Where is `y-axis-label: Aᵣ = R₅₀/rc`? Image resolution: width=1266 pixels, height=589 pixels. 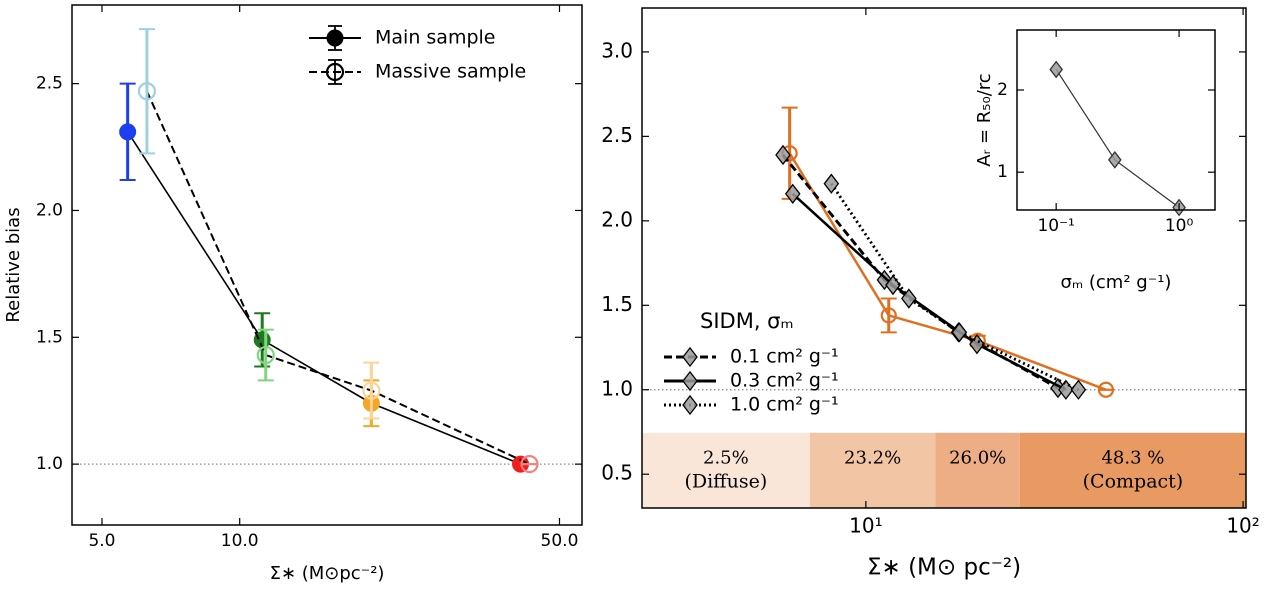 y-axis-label: Aᵣ = R₅₀/rc is located at coordinates (984, 119).